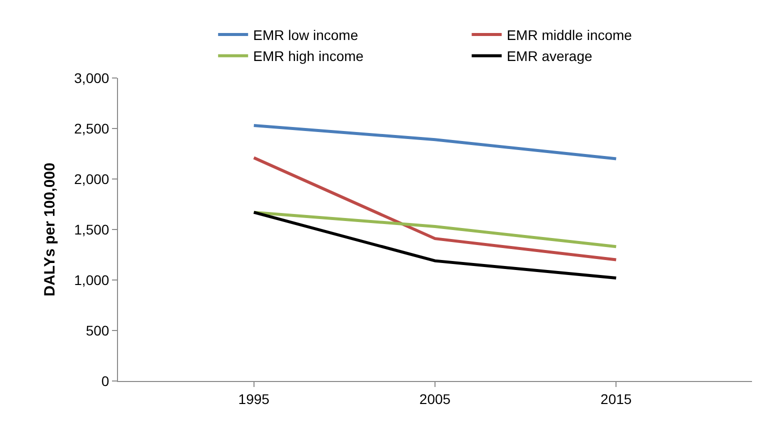 This screenshot has height=421, width=757. Describe the element at coordinates (105, 380) in the screenshot. I see `y-tick-label: 0` at that location.